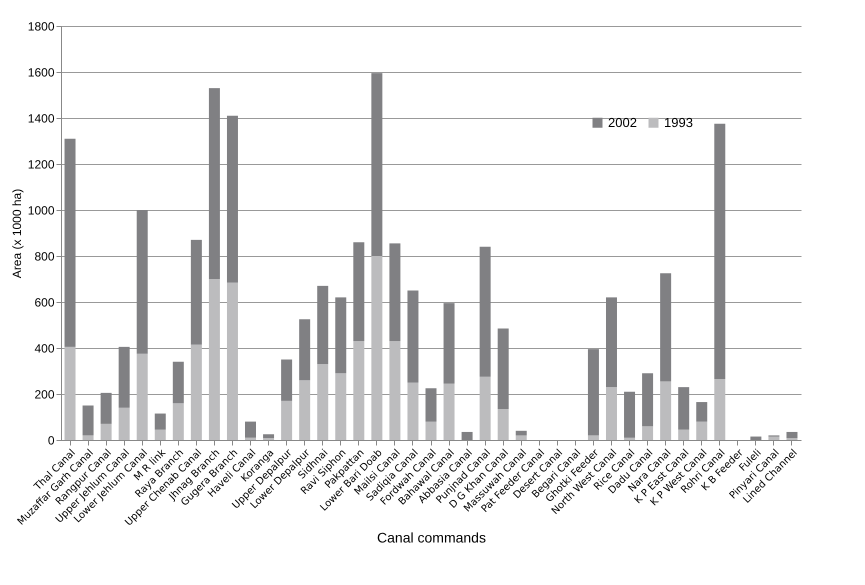  Describe the element at coordinates (41, 165) in the screenshot. I see `y-tick-label: 1200` at that location.